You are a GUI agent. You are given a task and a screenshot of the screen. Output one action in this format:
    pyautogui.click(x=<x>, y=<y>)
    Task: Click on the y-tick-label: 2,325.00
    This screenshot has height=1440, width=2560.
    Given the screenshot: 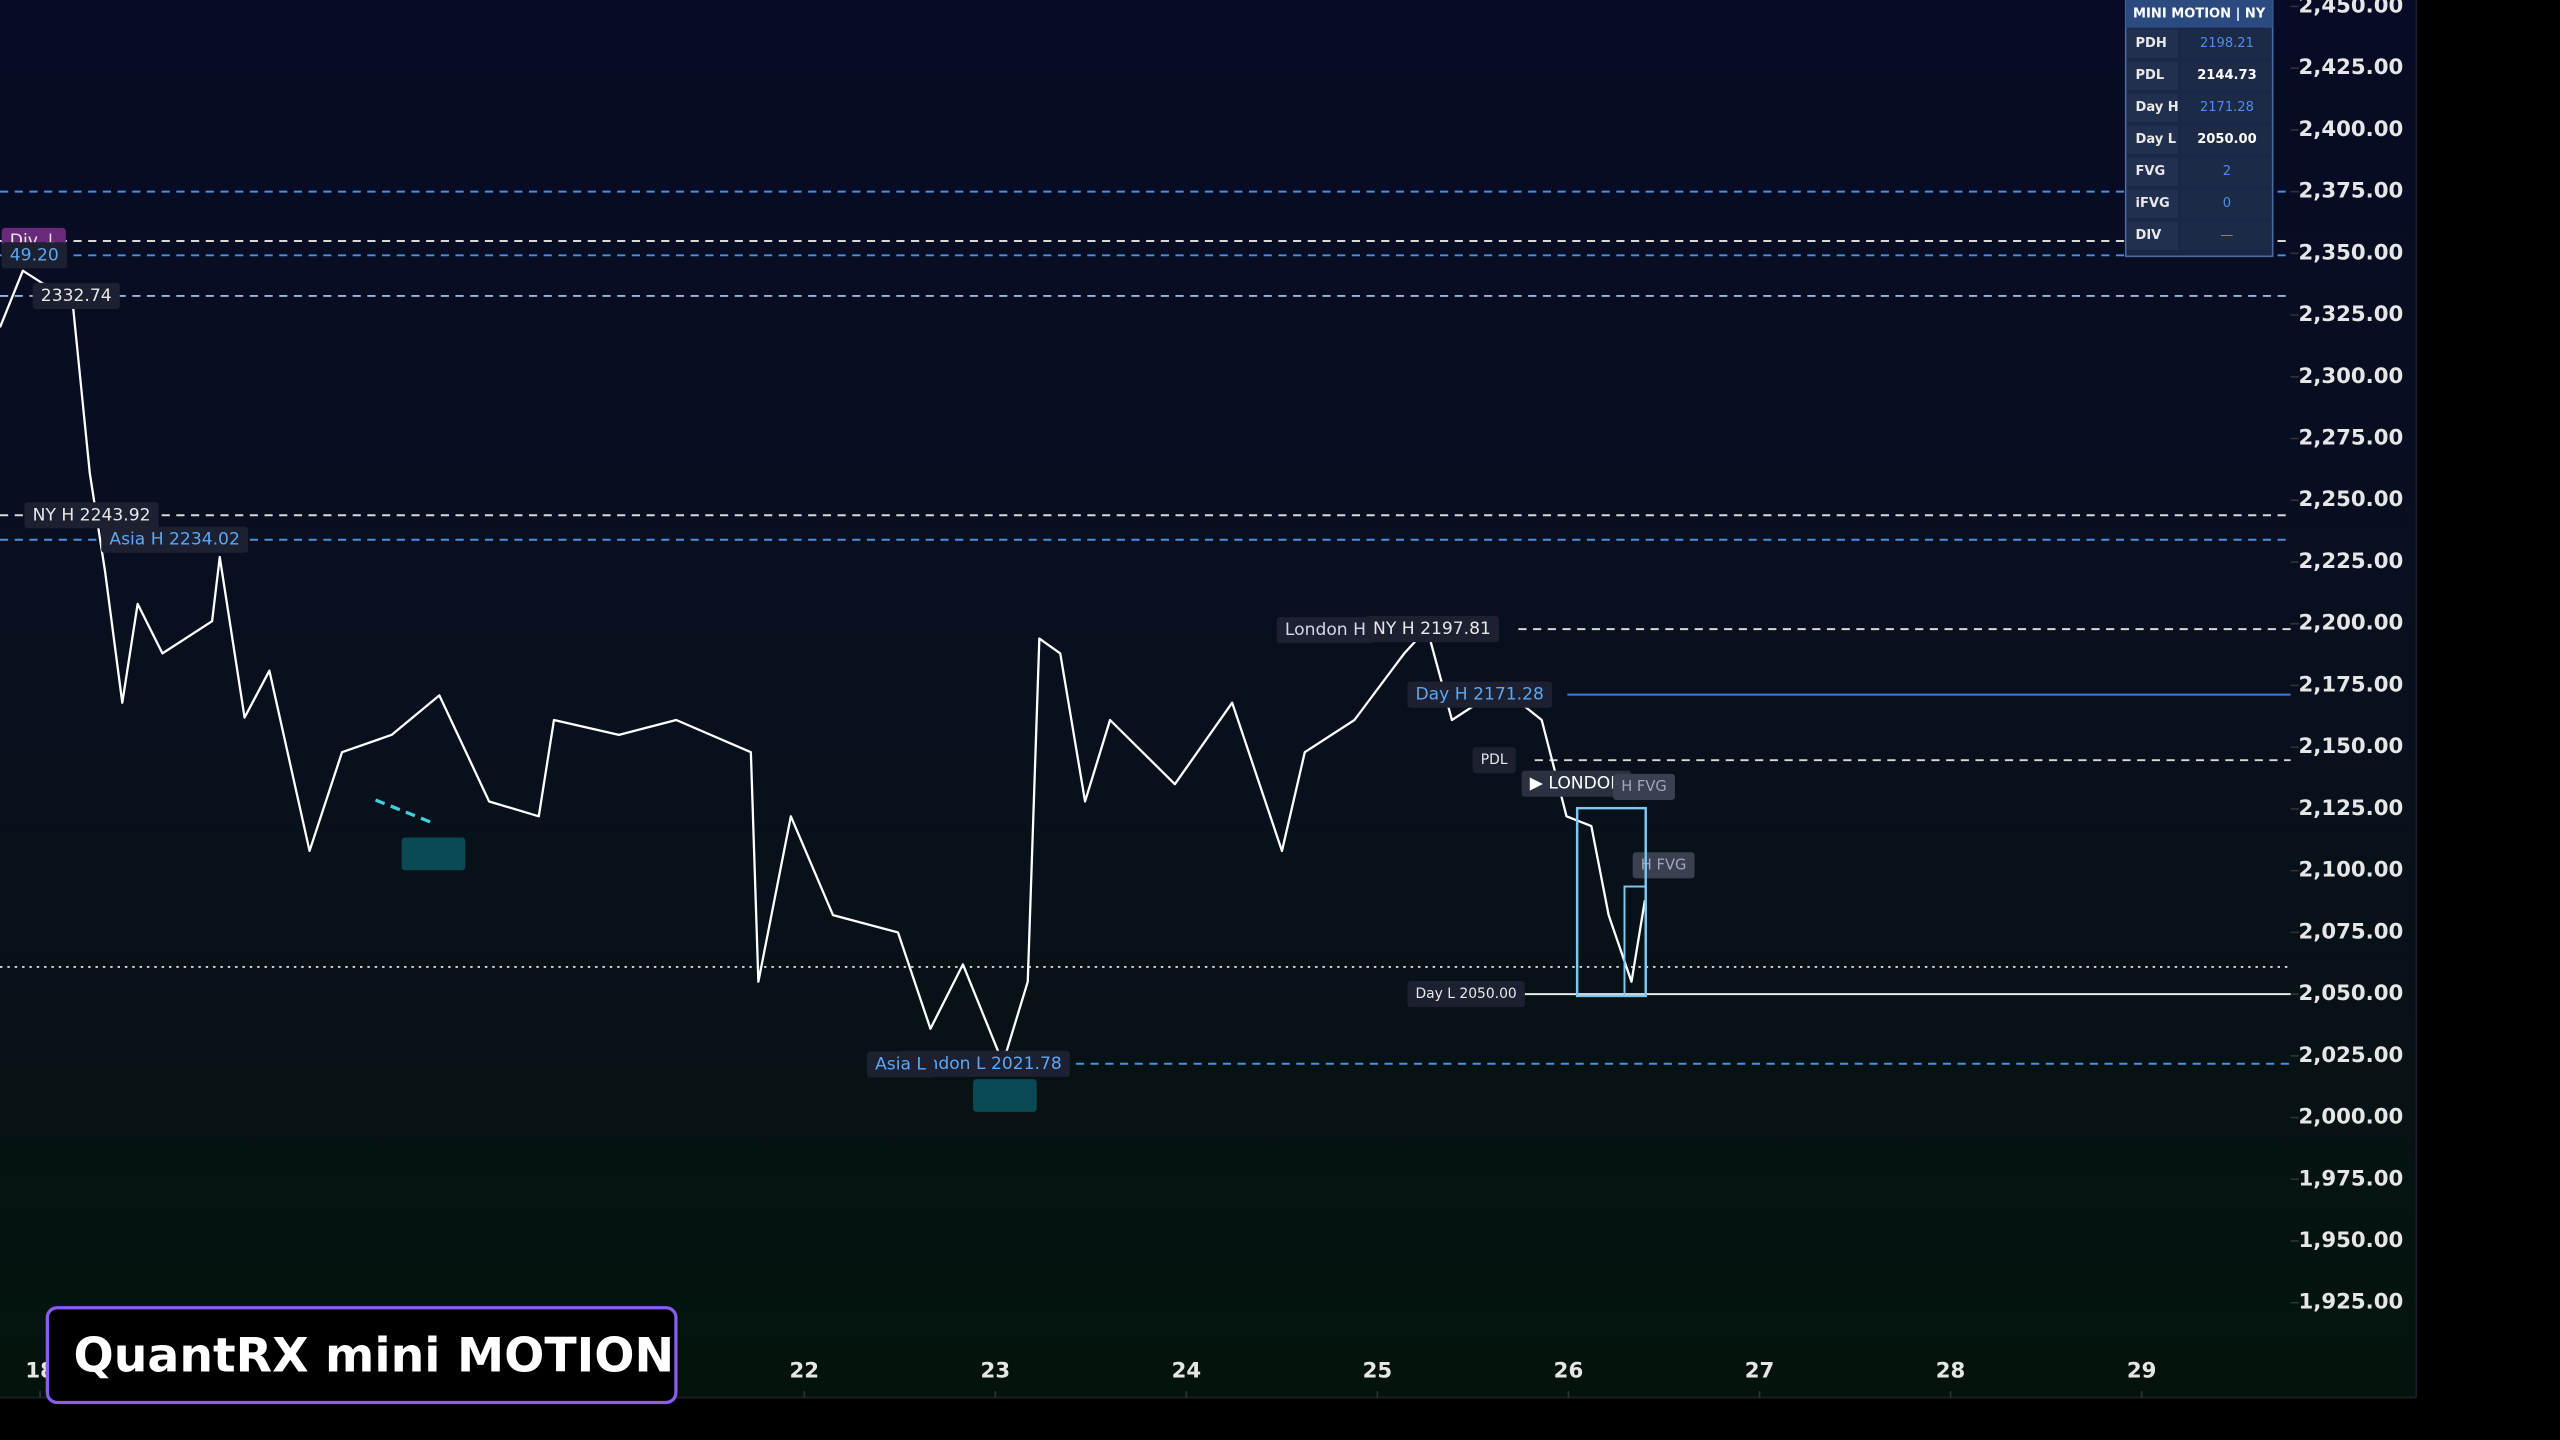 What is the action you would take?
    pyautogui.click(x=2351, y=314)
    